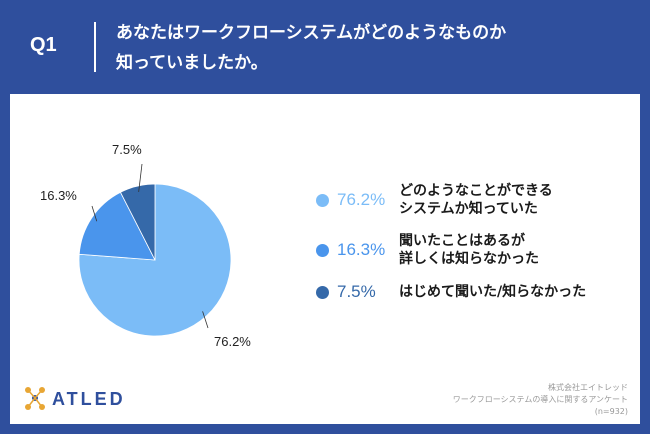  Describe the element at coordinates (232, 341) in the screenshot. I see `slice-label-knew: 76.2%` at that location.